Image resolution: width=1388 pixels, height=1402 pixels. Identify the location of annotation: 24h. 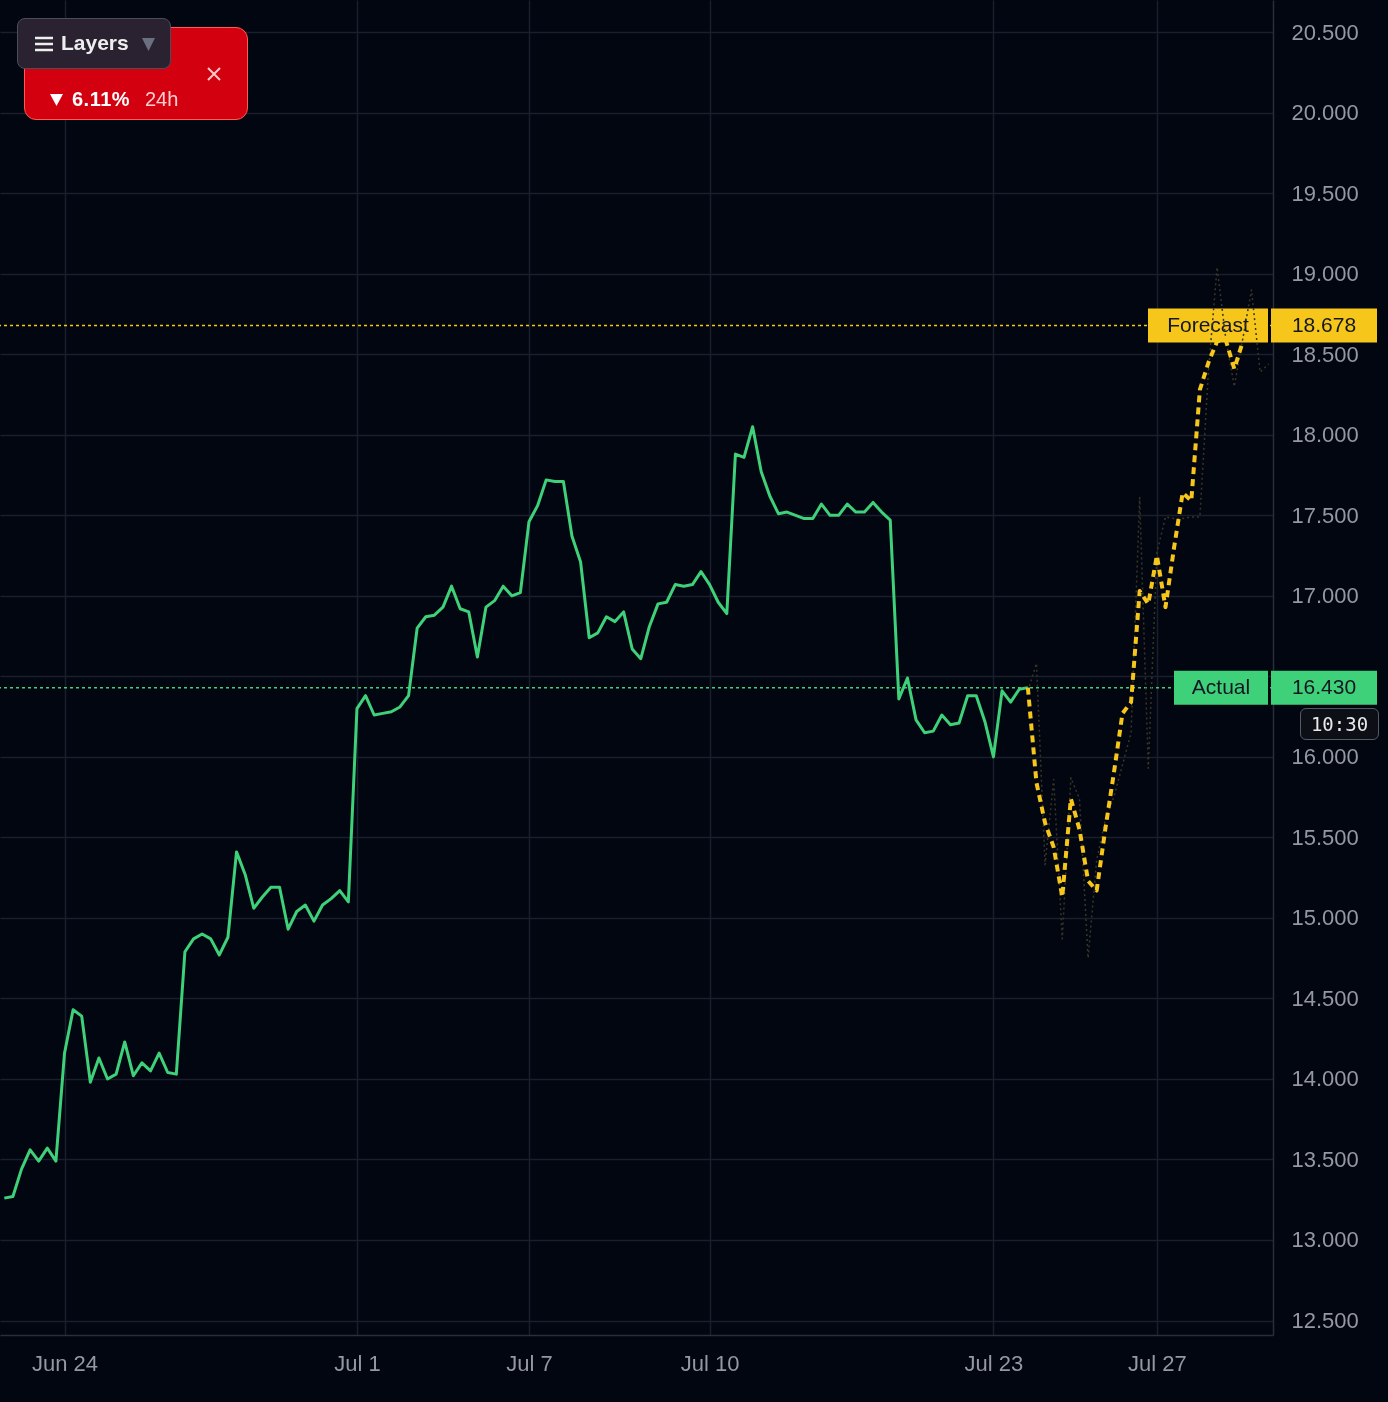
(162, 99).